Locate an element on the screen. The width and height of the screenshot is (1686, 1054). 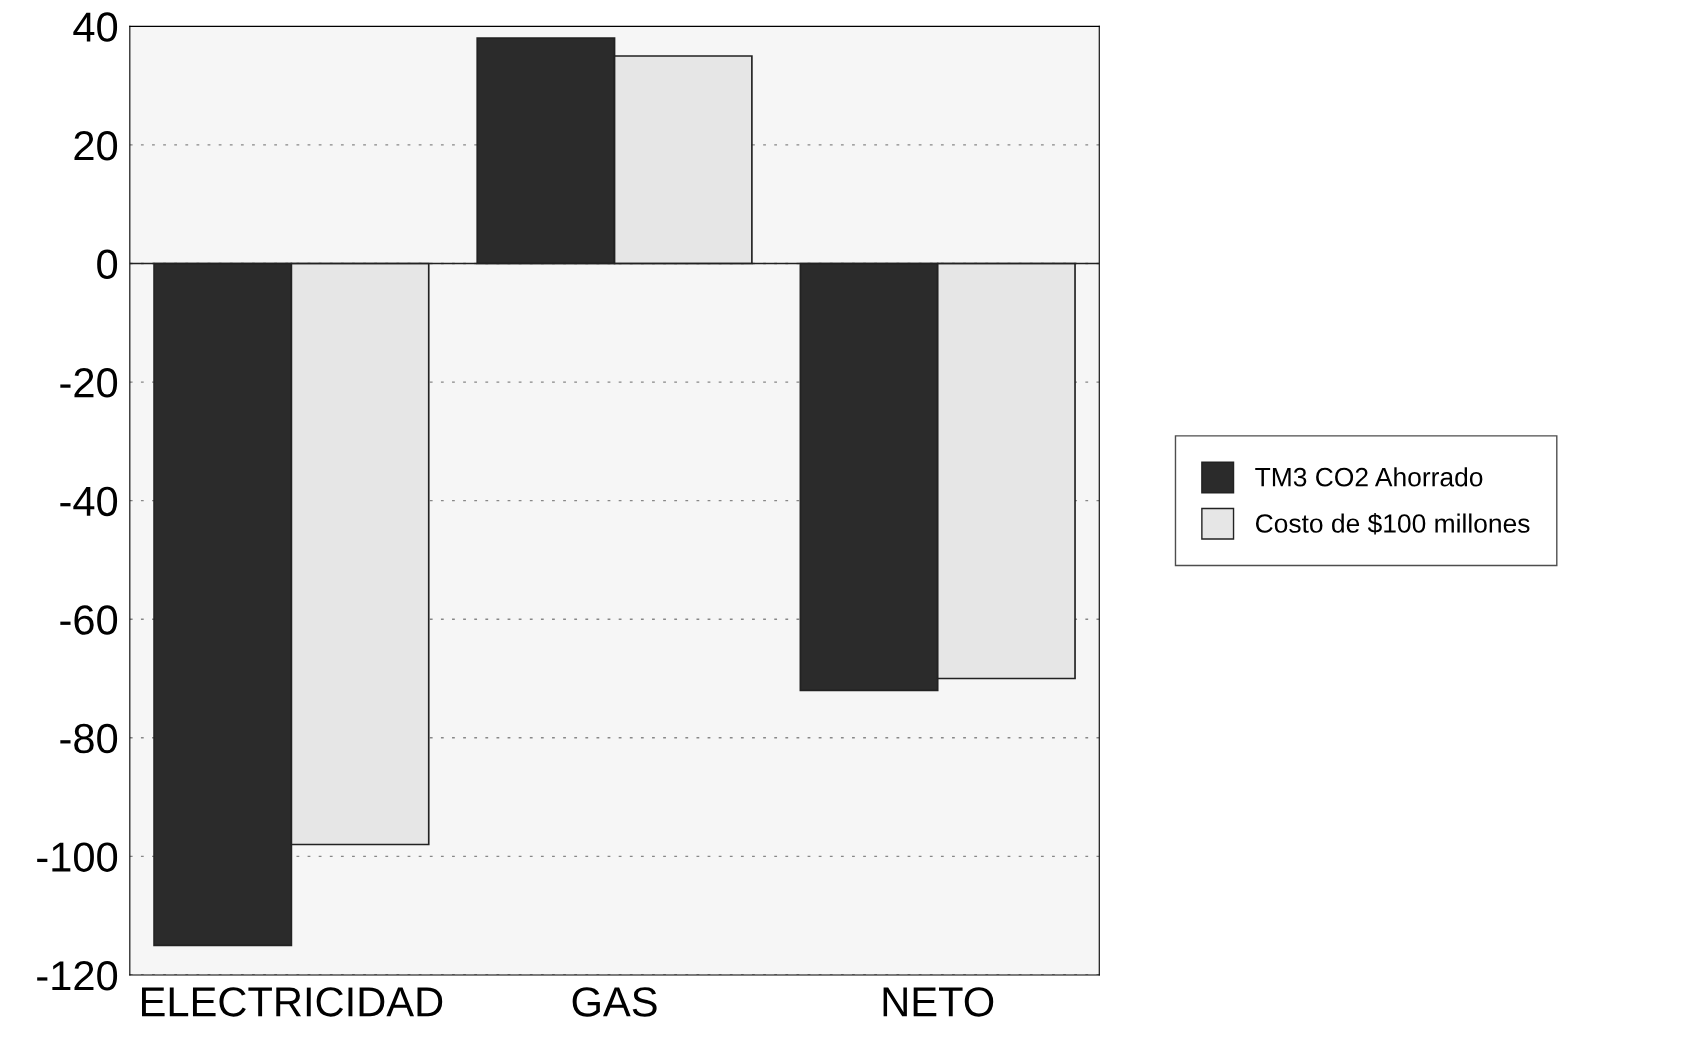
y-tick-label: -60 is located at coordinates (89, 620).